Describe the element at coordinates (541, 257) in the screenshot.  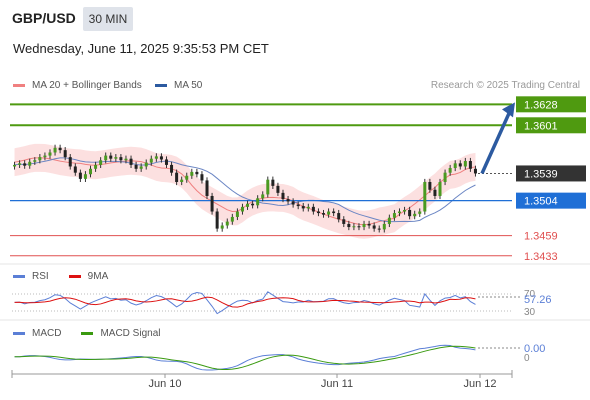
I see `price-level-label: 1.3433` at that location.